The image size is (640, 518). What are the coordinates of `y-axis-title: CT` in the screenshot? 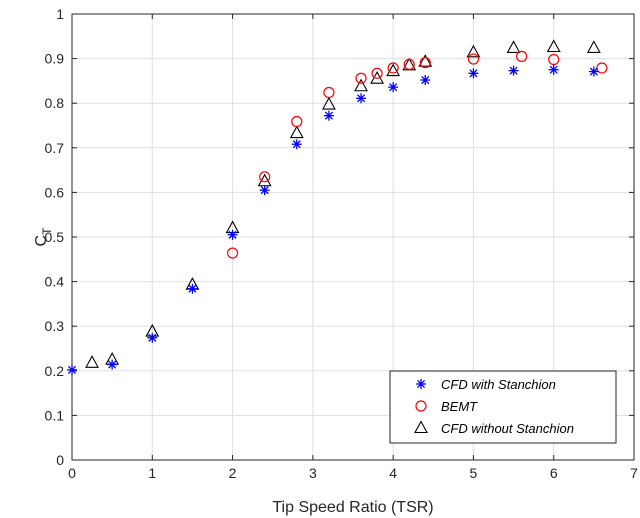 It's located at (43, 237).